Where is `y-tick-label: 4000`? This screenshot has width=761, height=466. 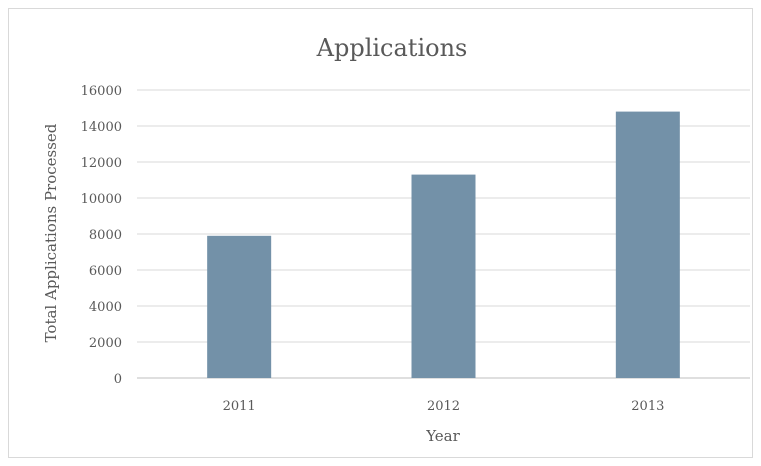
y-tick-label: 4000 is located at coordinates (105, 307).